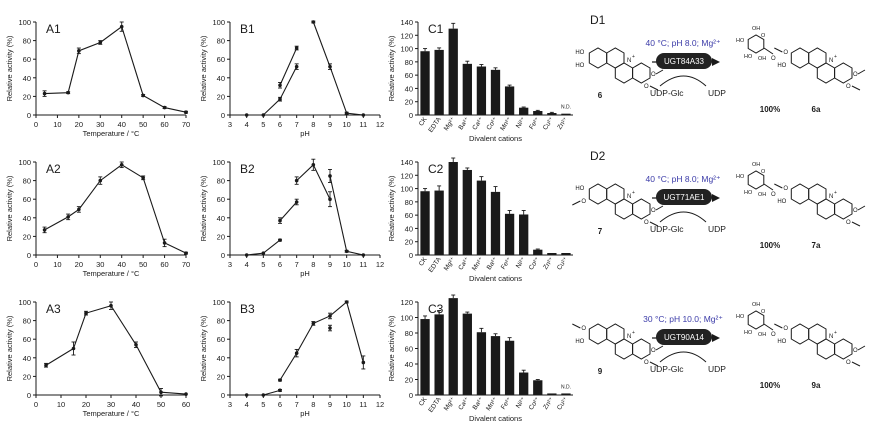  What do you see at coordinates (247, 309) in the screenshot?
I see `panel-label: B3` at bounding box center [247, 309].